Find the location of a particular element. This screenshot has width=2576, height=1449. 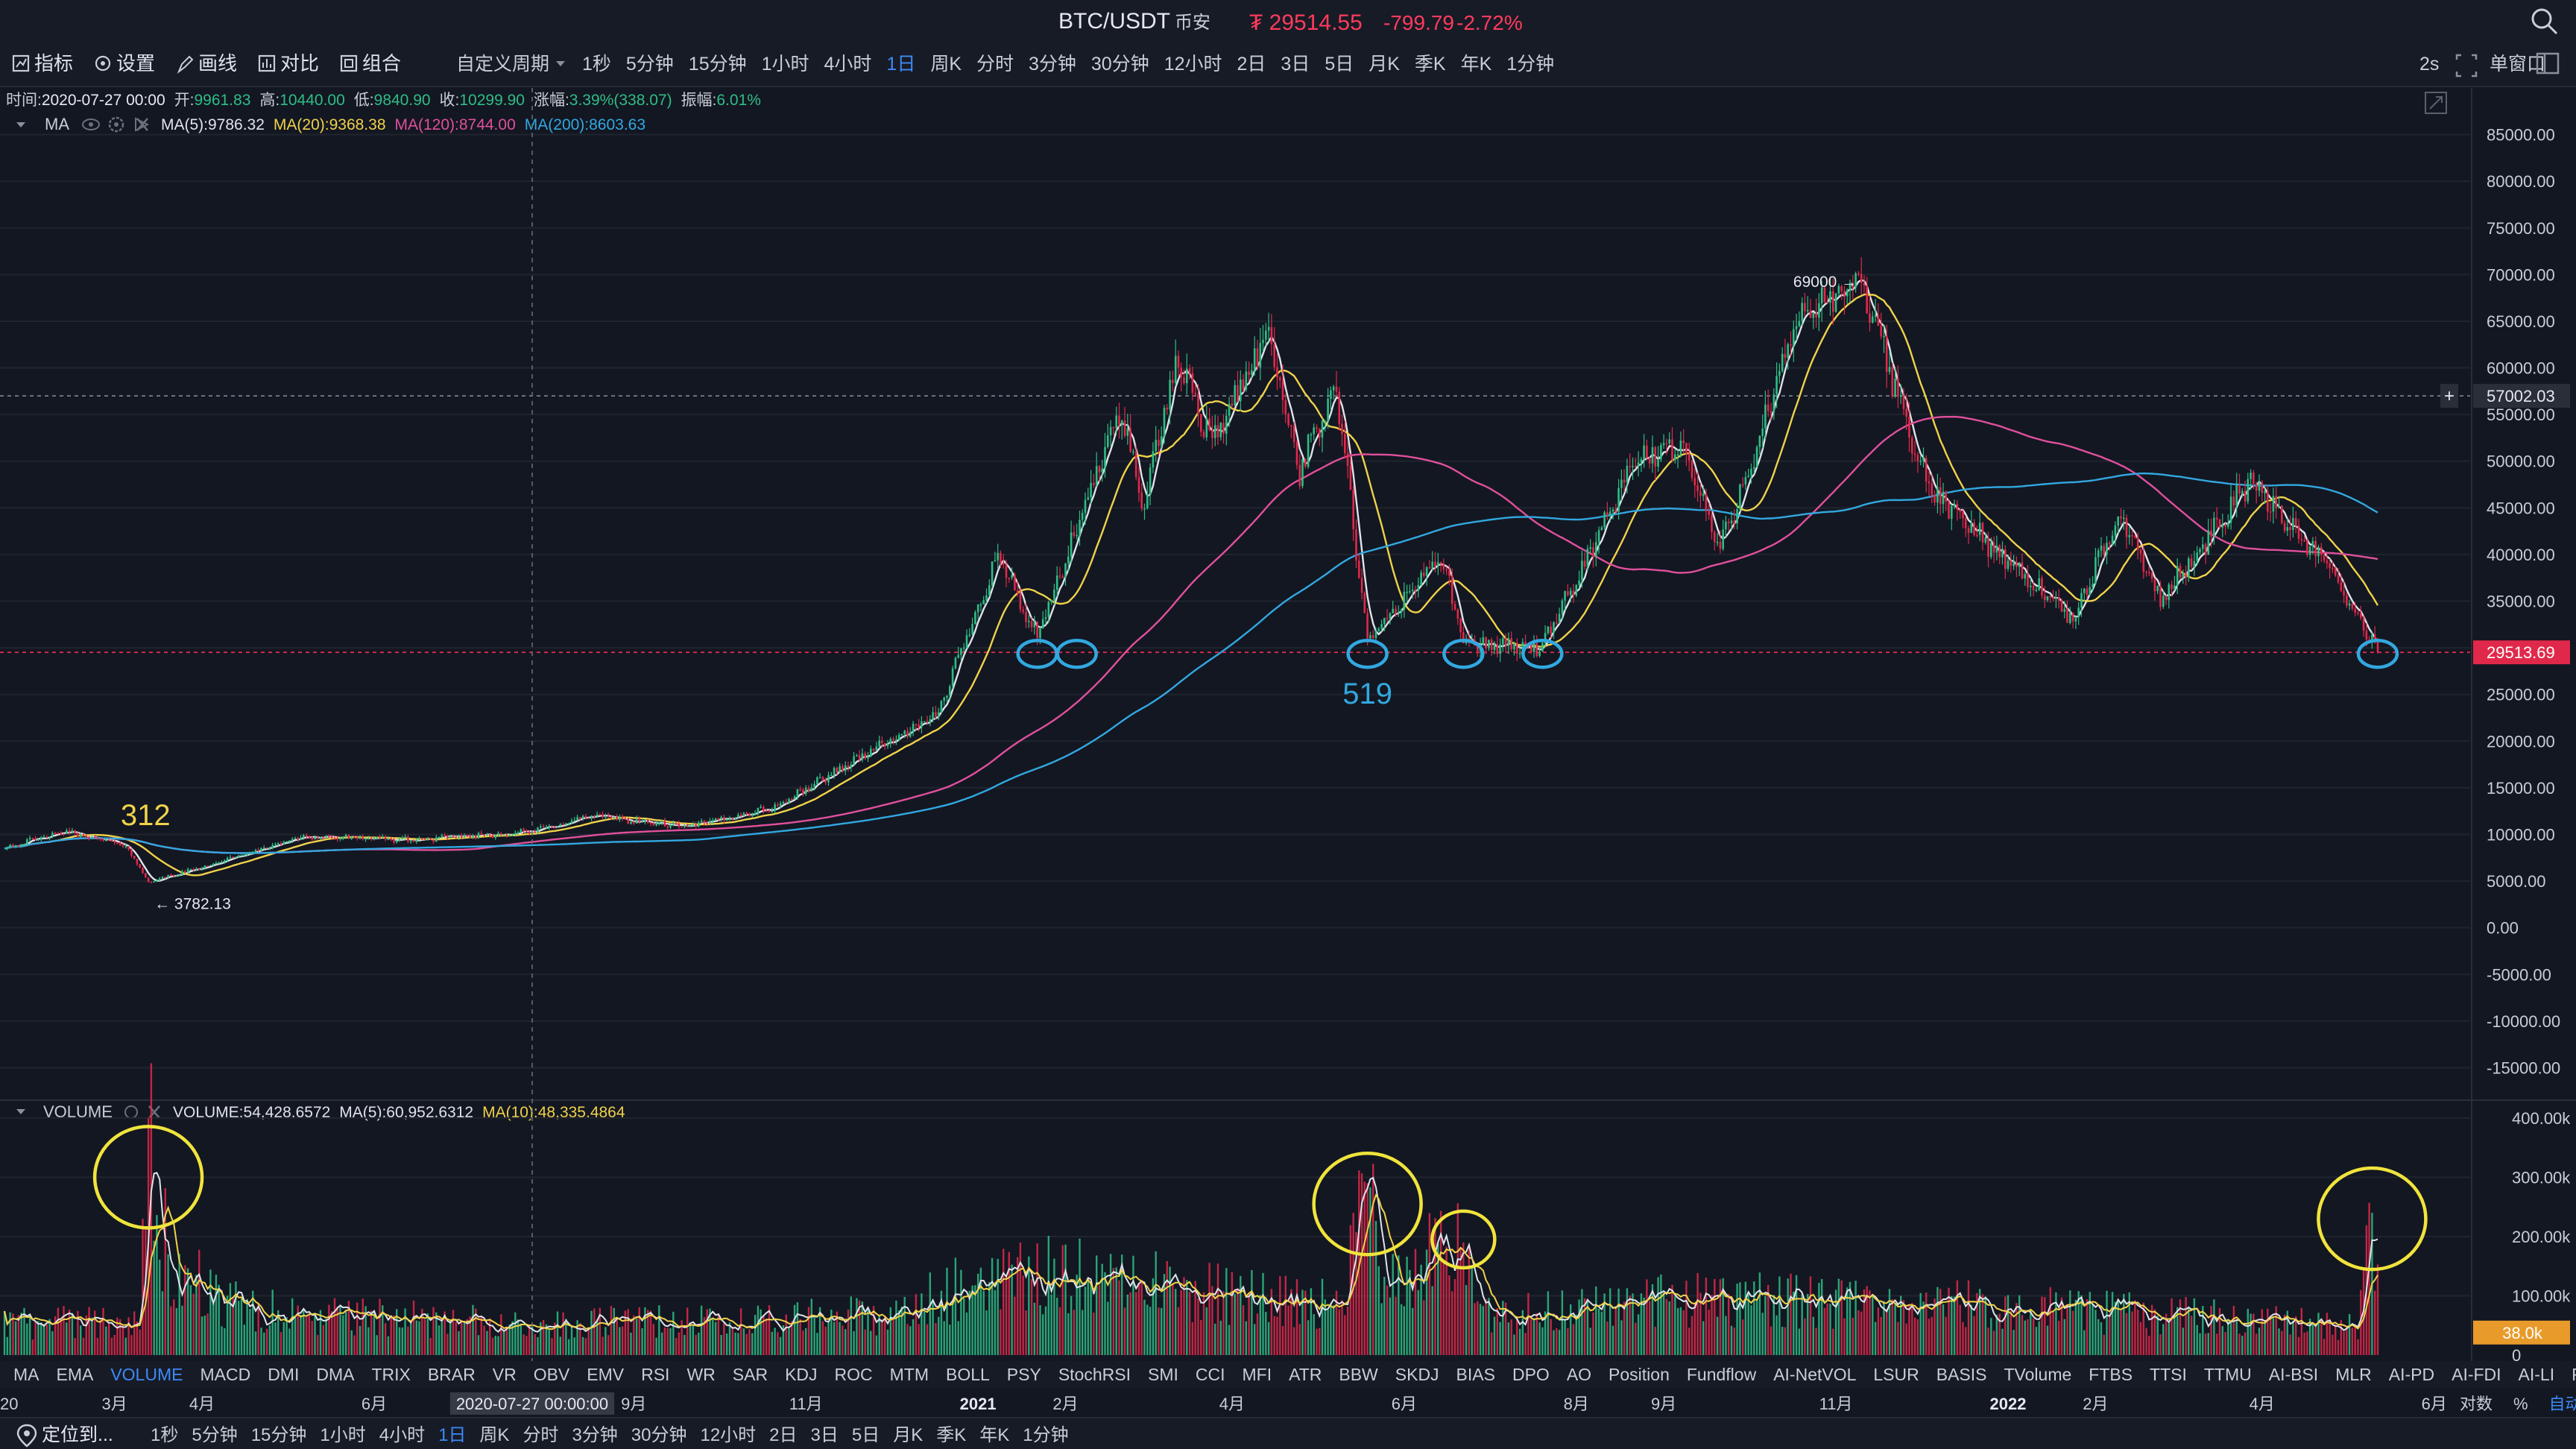

tool-compare: 对比 is located at coordinates (288, 64).